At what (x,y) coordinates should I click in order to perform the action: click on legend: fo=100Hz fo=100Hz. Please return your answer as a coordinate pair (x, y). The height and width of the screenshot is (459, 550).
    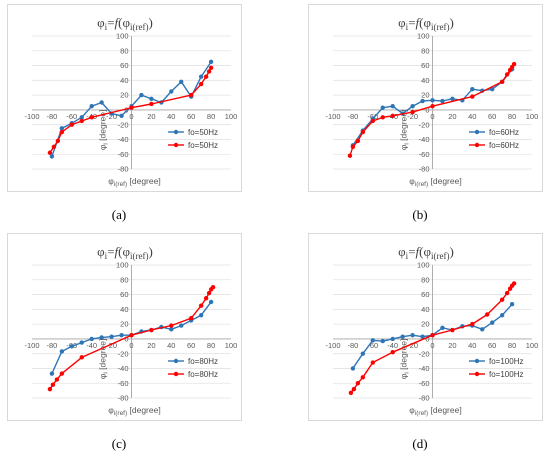
    Looking at the image, I should click on (496, 368).